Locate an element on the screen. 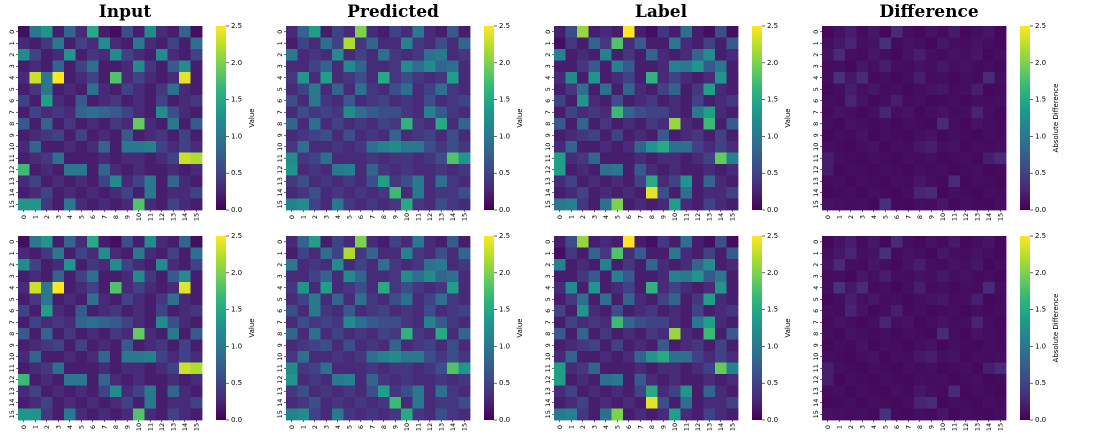 The width and height of the screenshot is (1104, 445). colorbar-tick-label: 2.0 is located at coordinates (504, 63).